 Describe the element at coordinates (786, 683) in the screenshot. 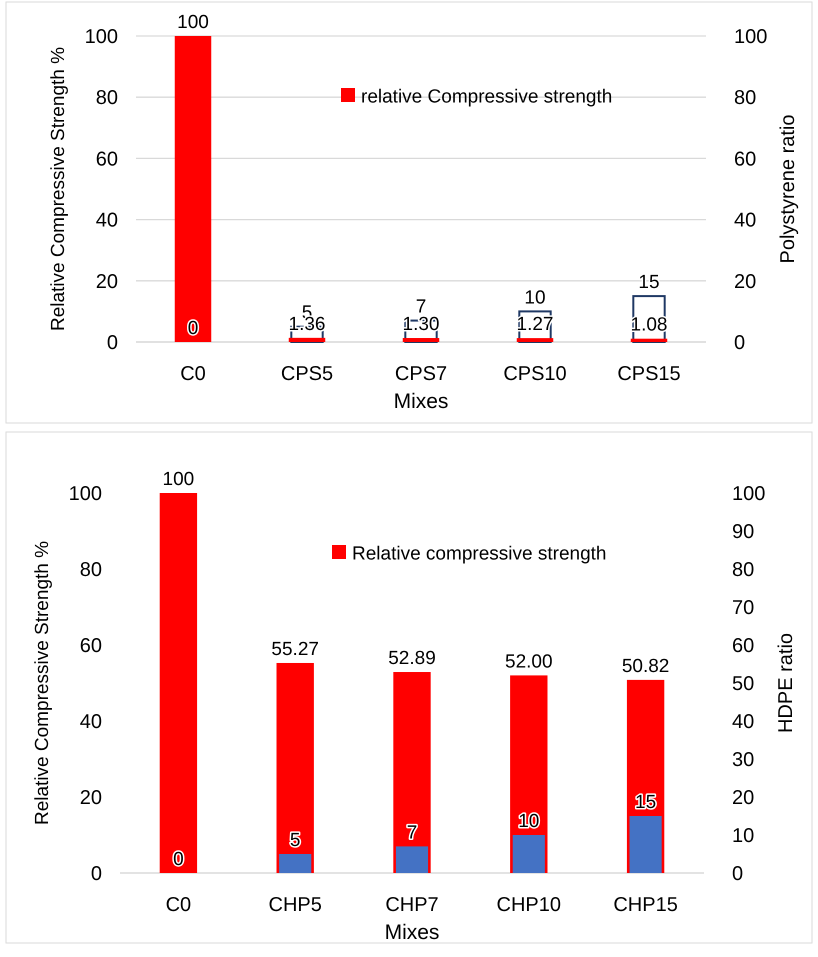

I see `y2-axis-title: HDPE ratio` at that location.